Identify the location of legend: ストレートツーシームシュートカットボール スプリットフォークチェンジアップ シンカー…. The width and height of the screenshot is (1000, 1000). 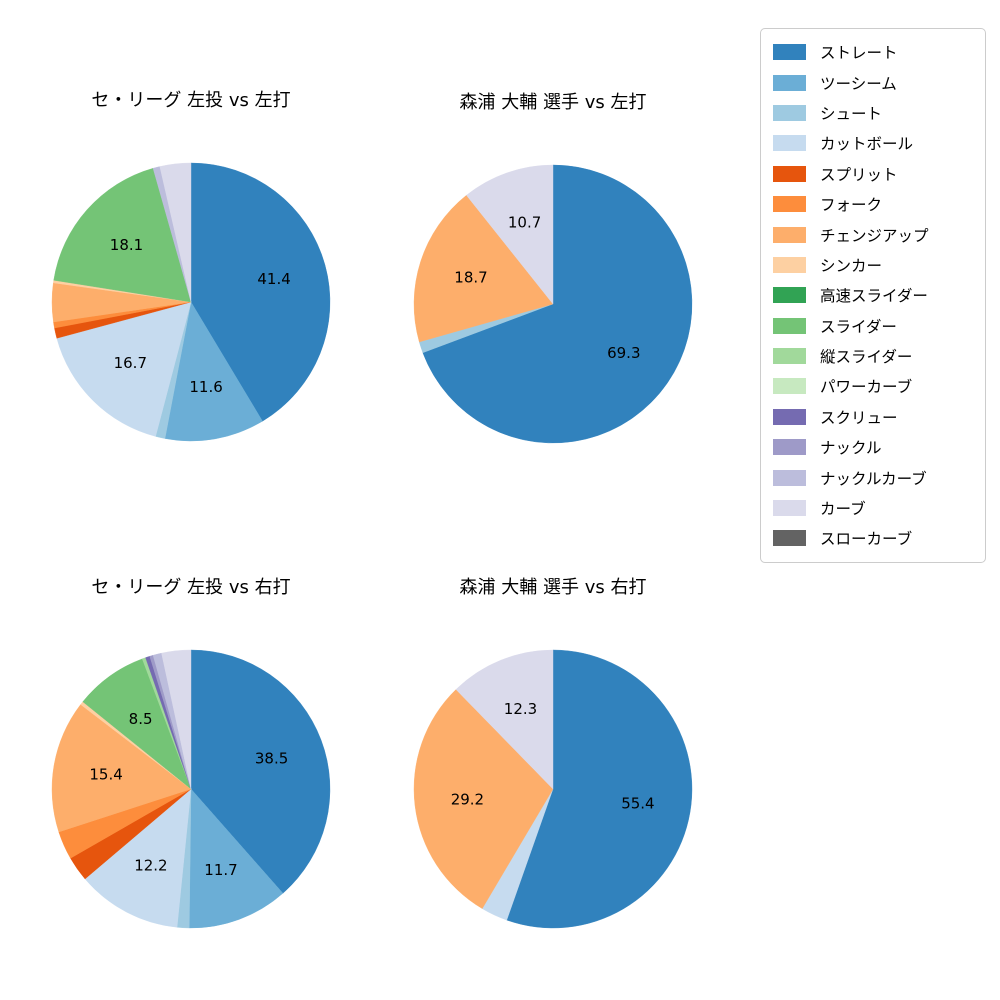
(873, 295).